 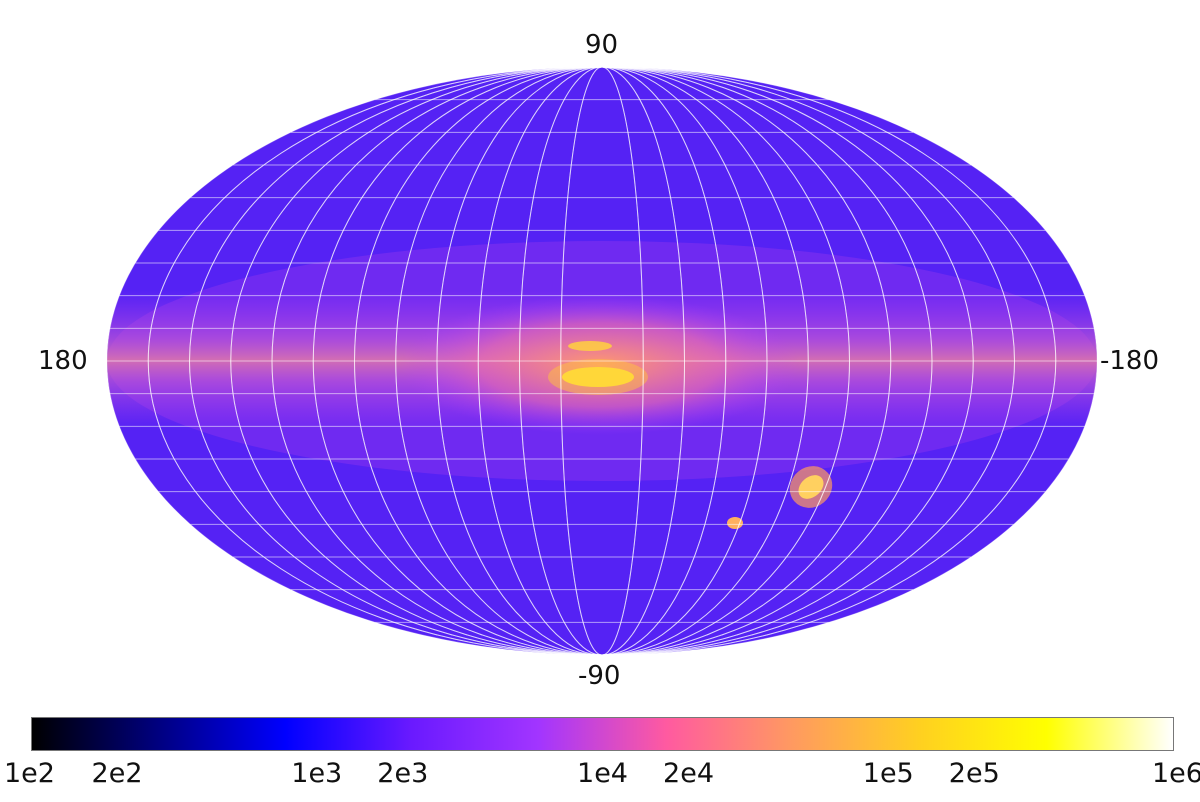 I want to click on label-west: 180, so click(x=63, y=361).